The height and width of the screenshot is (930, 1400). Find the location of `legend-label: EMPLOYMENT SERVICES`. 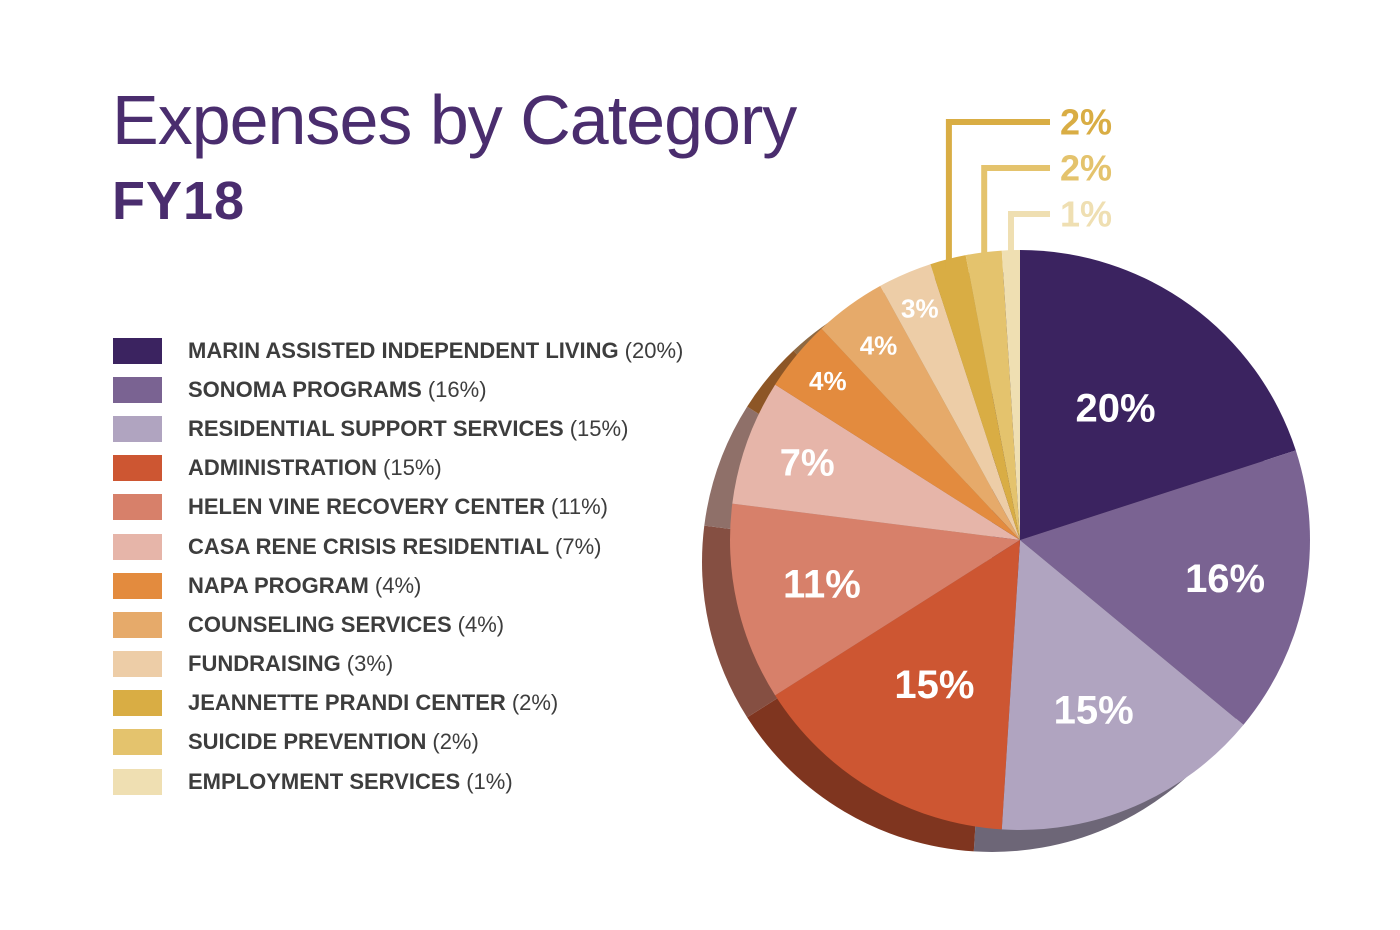

legend-label: EMPLOYMENT SERVICES is located at coordinates (324, 781).